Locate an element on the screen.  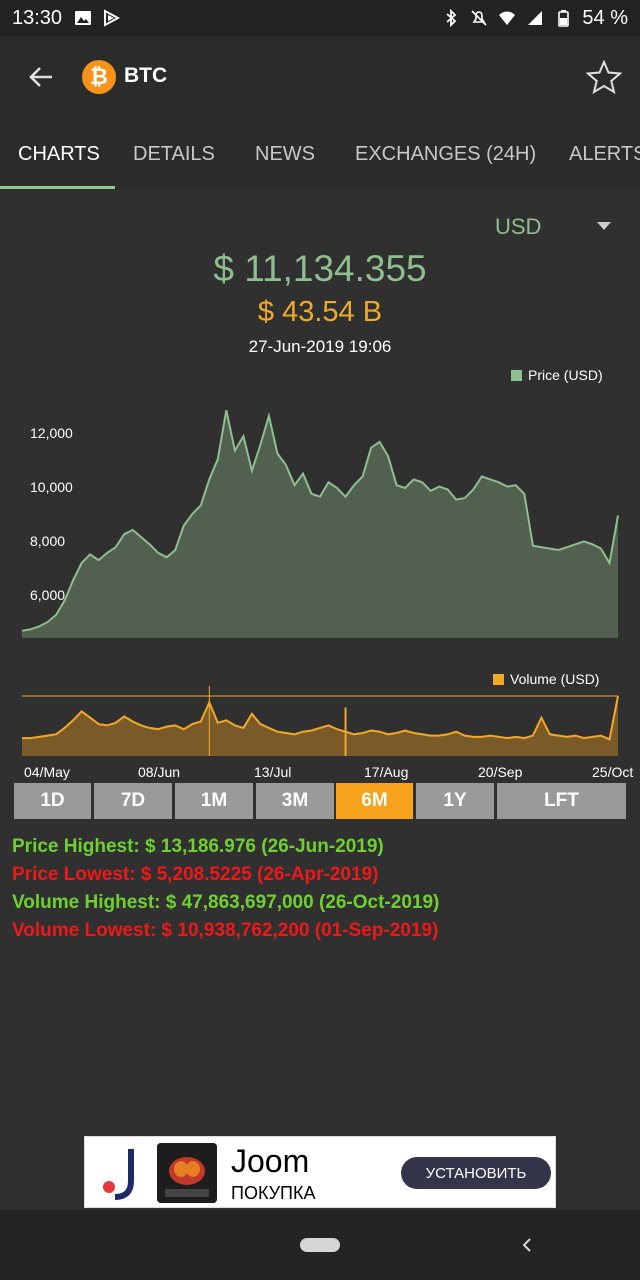
wifi-icon is located at coordinates (507, 18).